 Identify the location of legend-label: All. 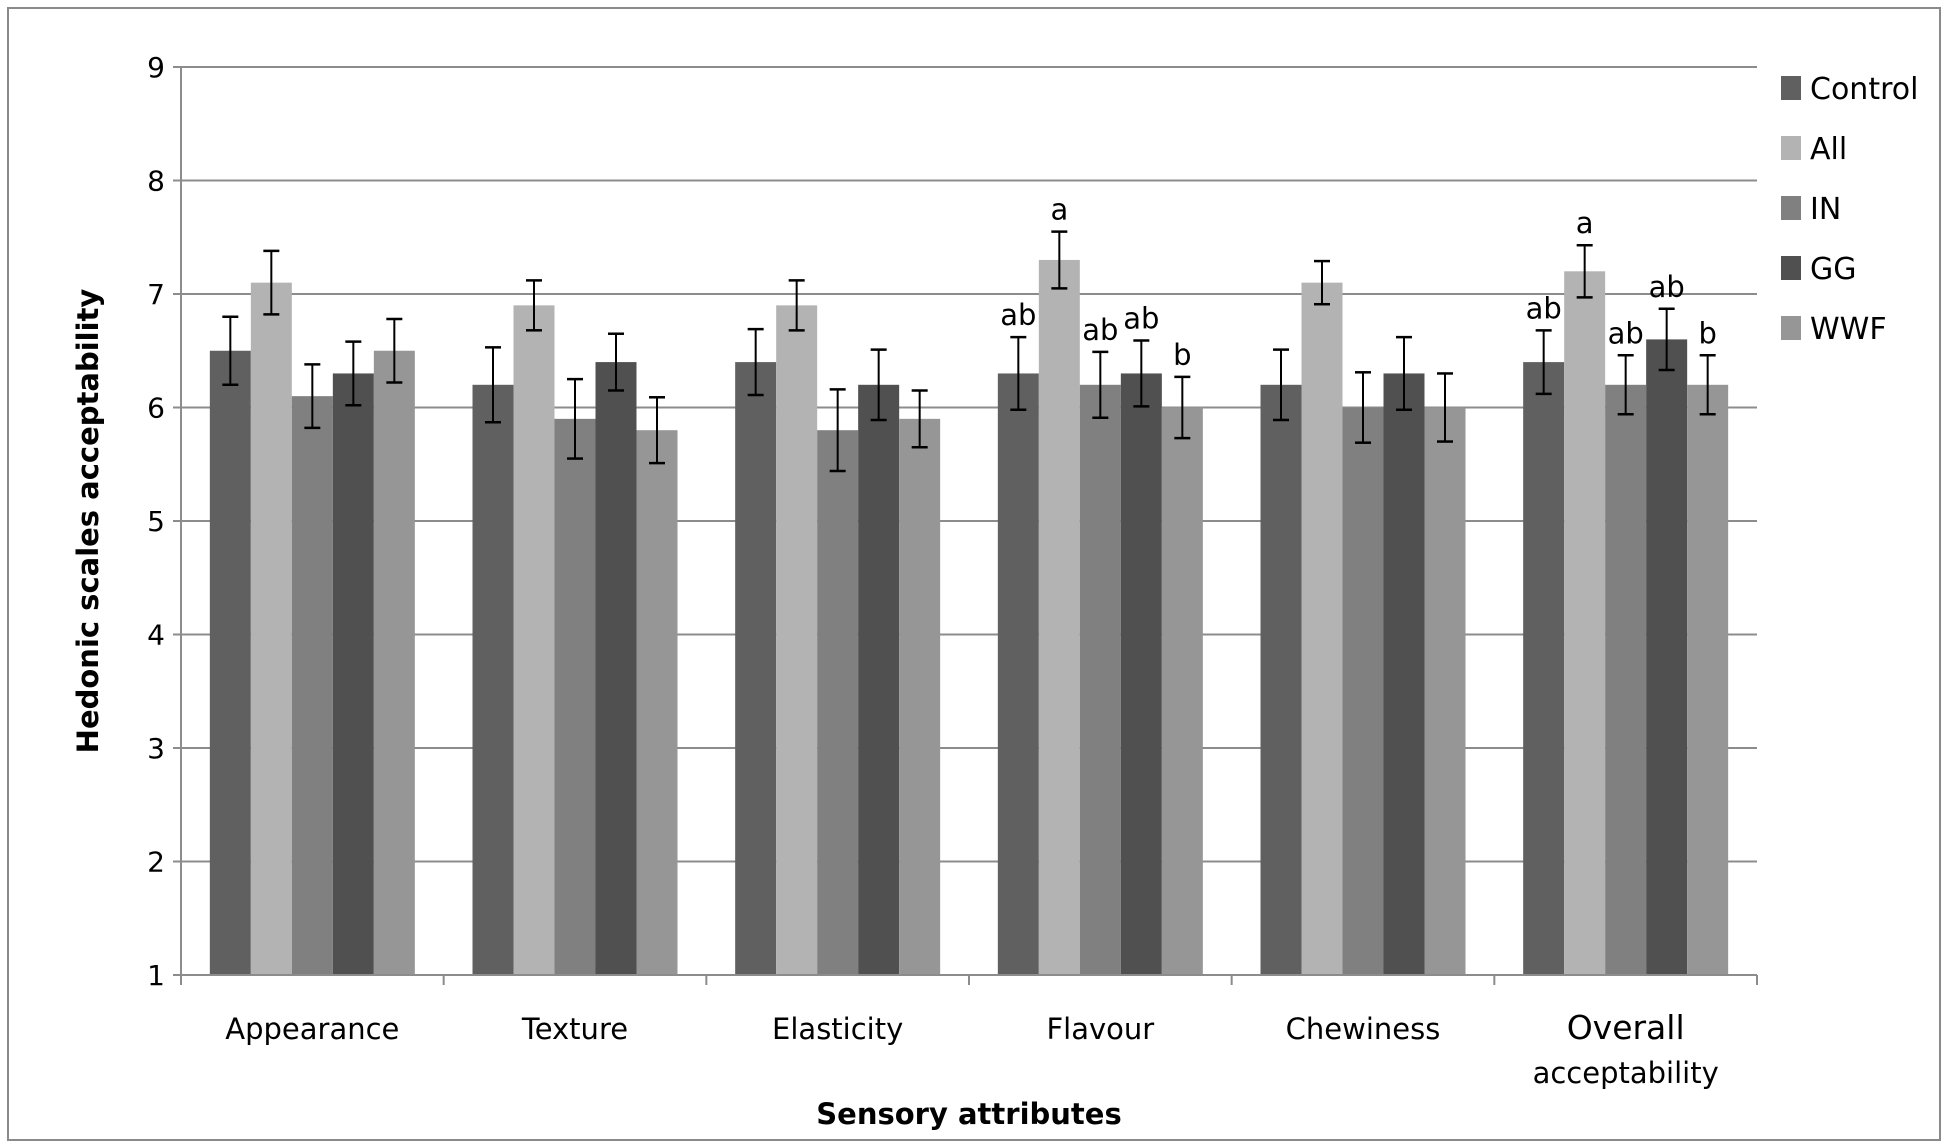
(1828, 149).